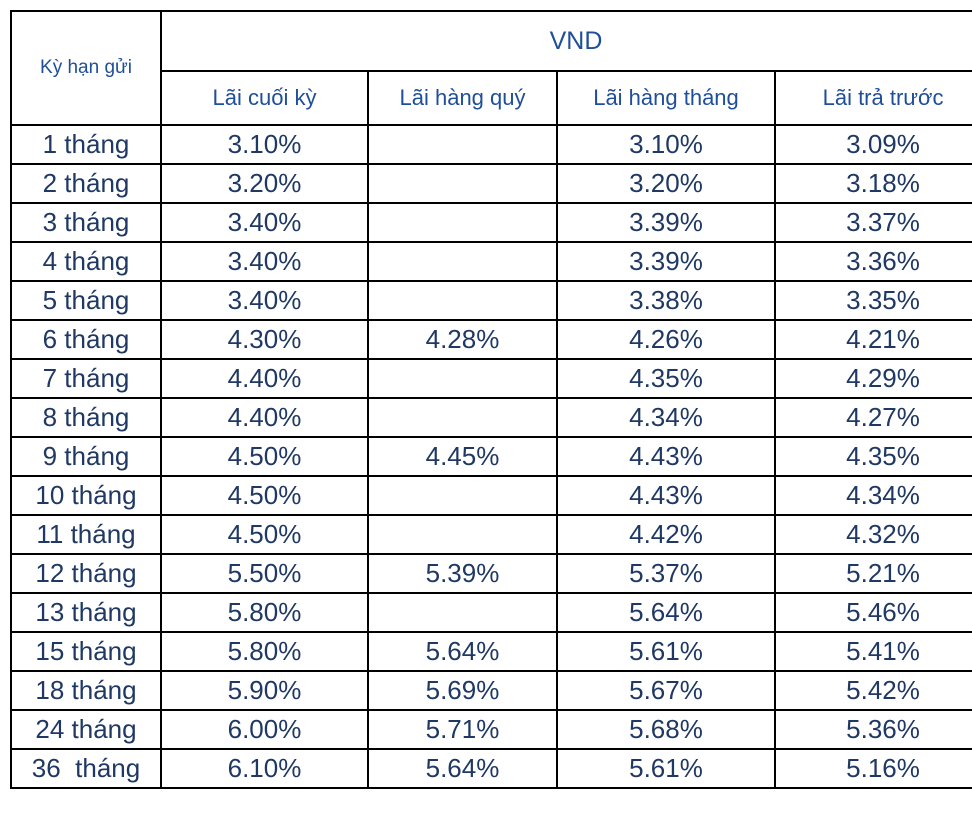 This screenshot has height=824, width=972. What do you see at coordinates (666, 339) in the screenshot?
I see `rate-cell: 4.26%` at bounding box center [666, 339].